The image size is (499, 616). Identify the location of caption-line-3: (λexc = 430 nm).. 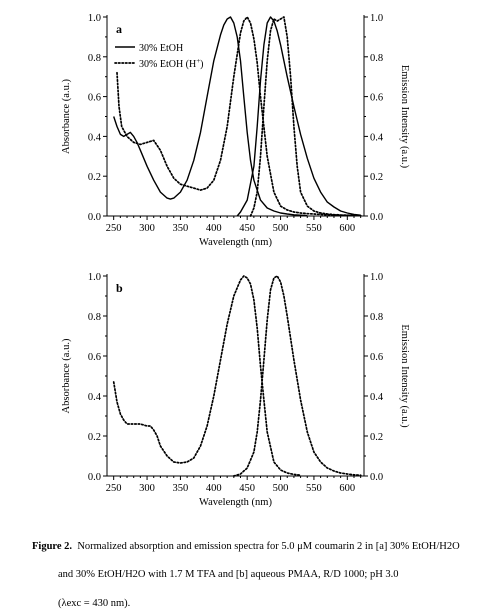
(278, 603).